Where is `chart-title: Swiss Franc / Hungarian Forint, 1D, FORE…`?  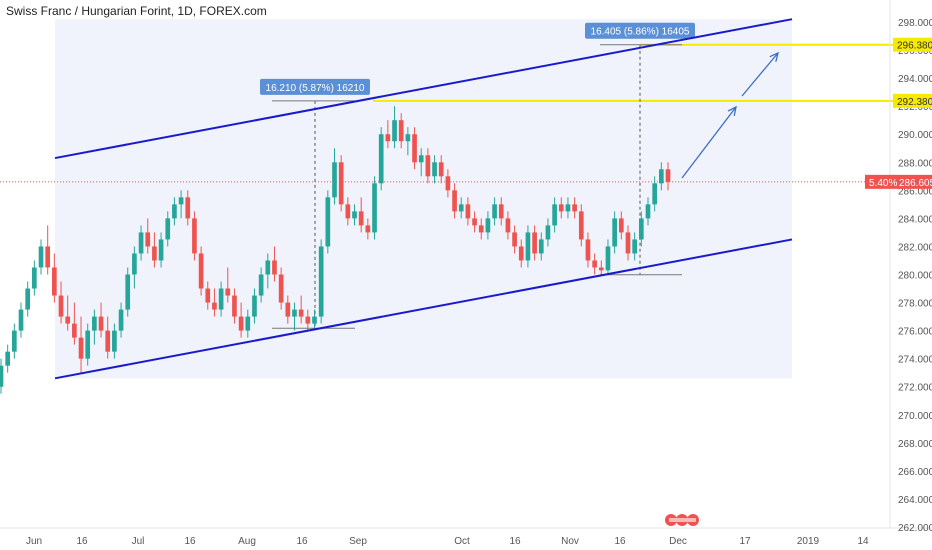 chart-title: Swiss Franc / Hungarian Forint, 1D, FORE… is located at coordinates (136, 11).